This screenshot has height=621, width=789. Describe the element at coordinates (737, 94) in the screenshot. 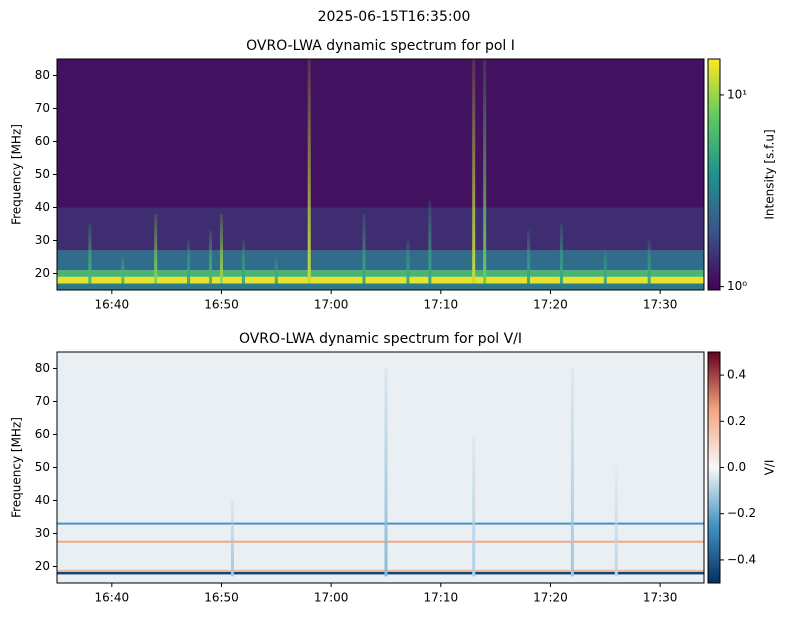

I see `colorbar-tick-label: 10¹` at that location.